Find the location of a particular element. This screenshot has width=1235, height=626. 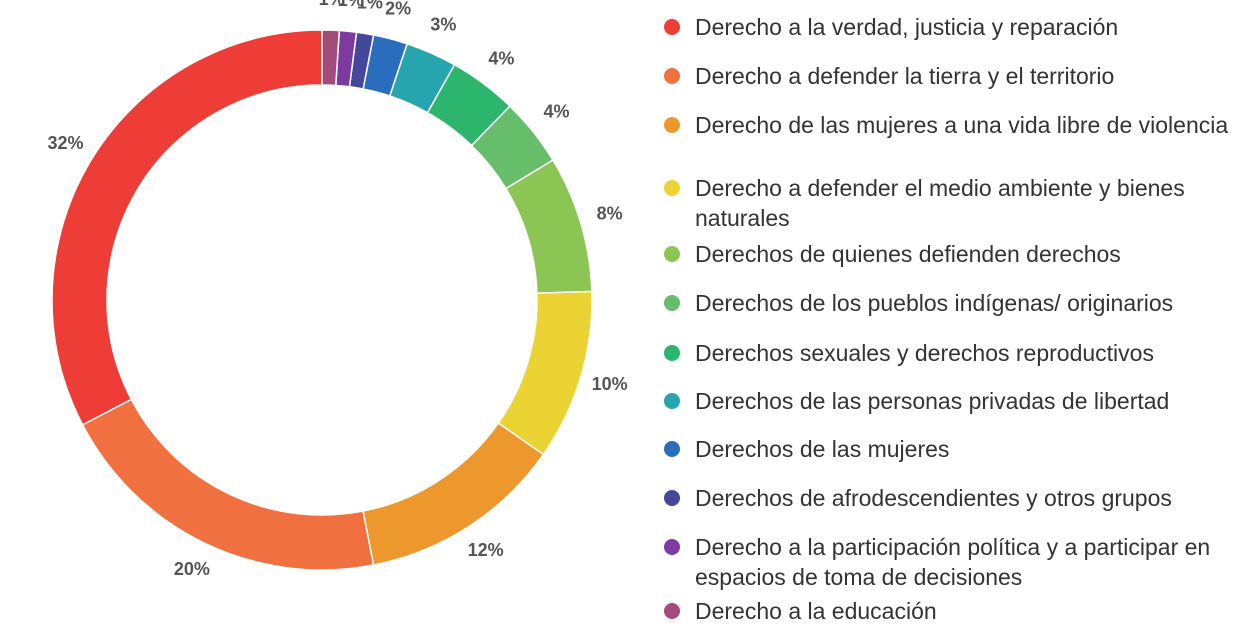

value-label: 10% is located at coordinates (610, 384).